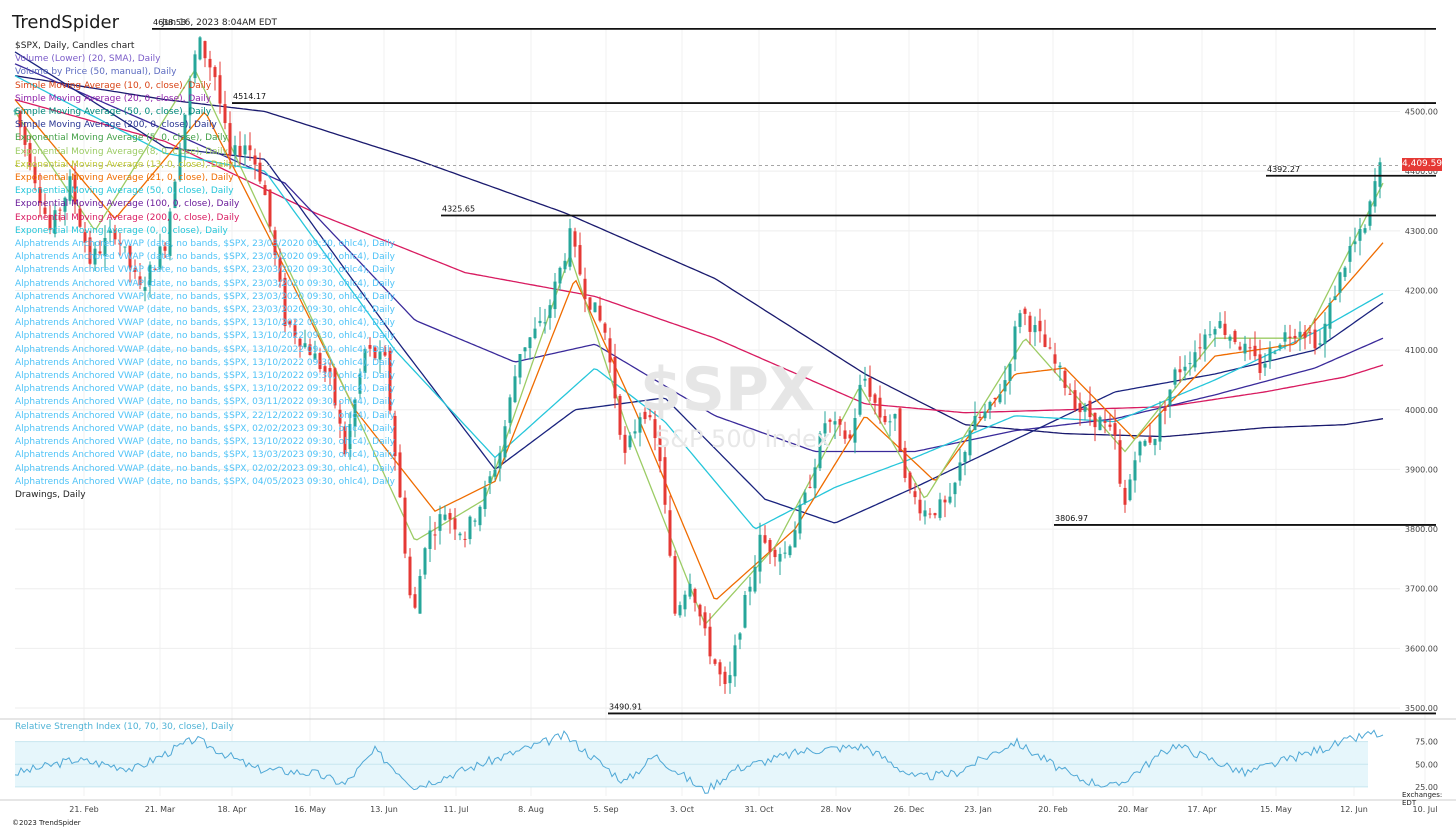  Describe the element at coordinates (456, 809) in the screenshot. I see `x-tick-label: 11. Jul` at that location.